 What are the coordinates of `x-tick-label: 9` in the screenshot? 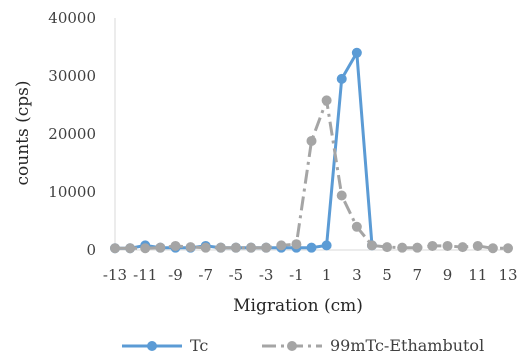 It's located at (448, 275).